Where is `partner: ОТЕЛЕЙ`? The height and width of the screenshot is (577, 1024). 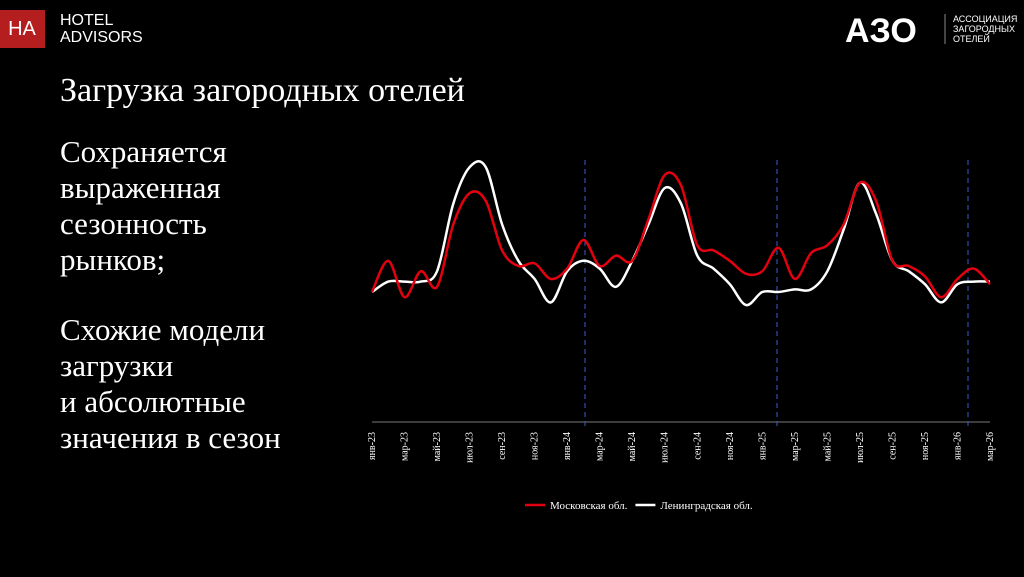
partner: ОТЕЛЕЙ is located at coordinates (971, 38).